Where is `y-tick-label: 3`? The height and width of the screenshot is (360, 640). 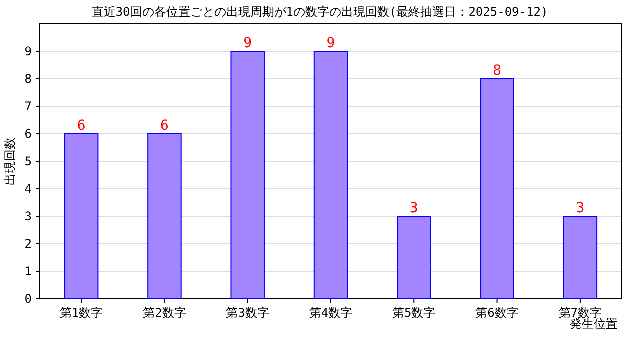 y-tick-label: 3 is located at coordinates (28, 217).